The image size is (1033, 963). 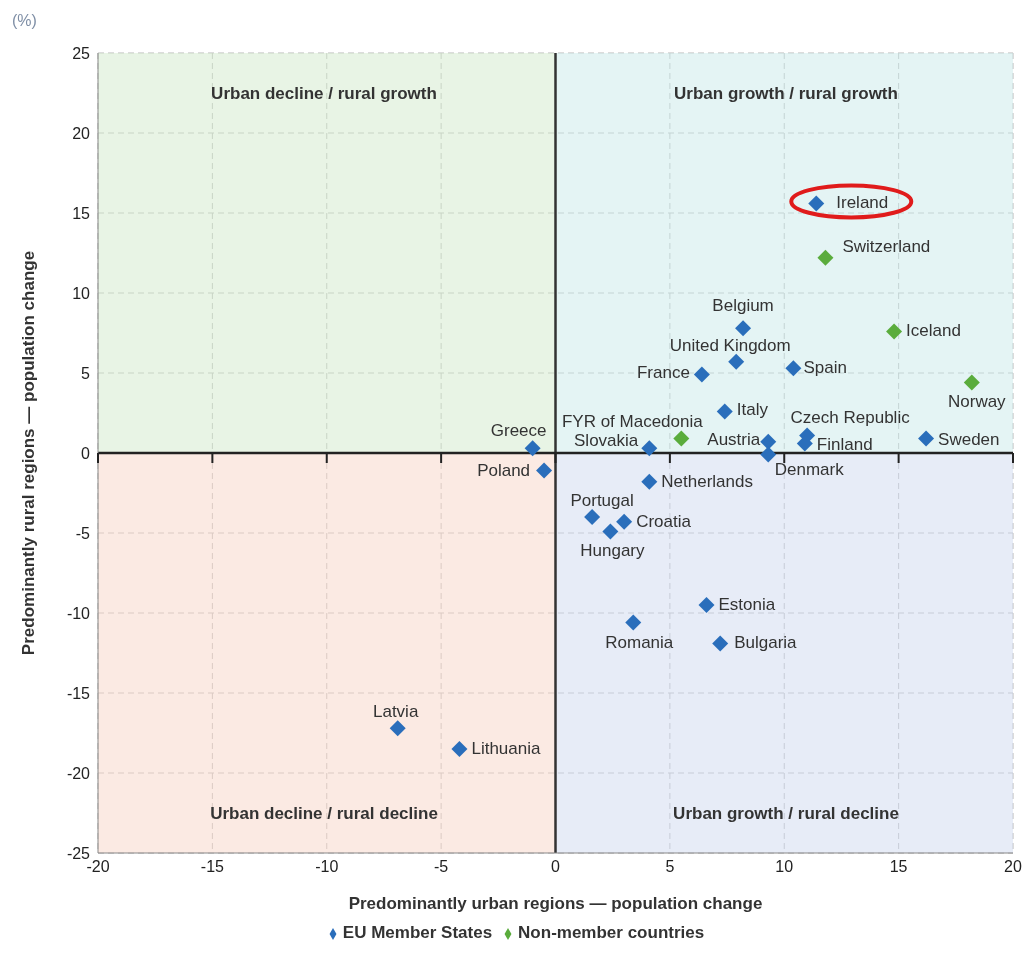 I want to click on annotation: Romania, so click(x=639, y=642).